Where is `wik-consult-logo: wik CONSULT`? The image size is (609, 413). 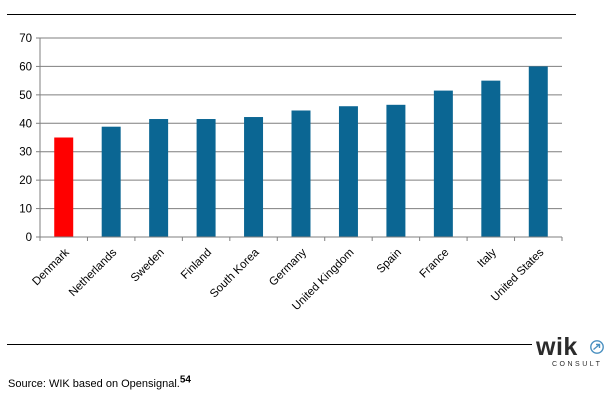
wik-consult-logo: wik CONSULT is located at coordinates (568, 355).